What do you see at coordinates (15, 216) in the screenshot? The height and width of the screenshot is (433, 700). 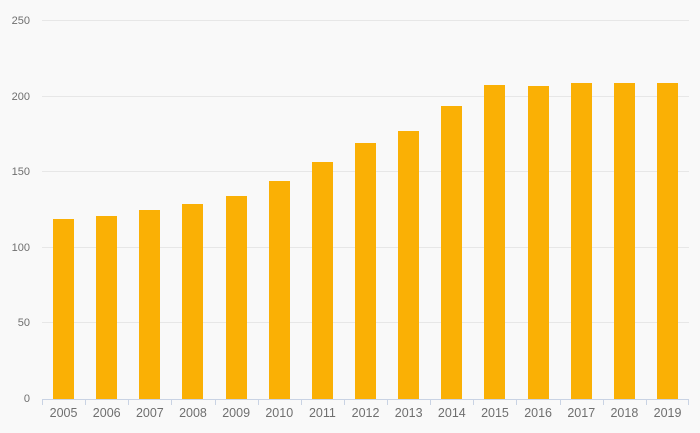 I see `y-axis: 0 50 100 150 200 250` at bounding box center [15, 216].